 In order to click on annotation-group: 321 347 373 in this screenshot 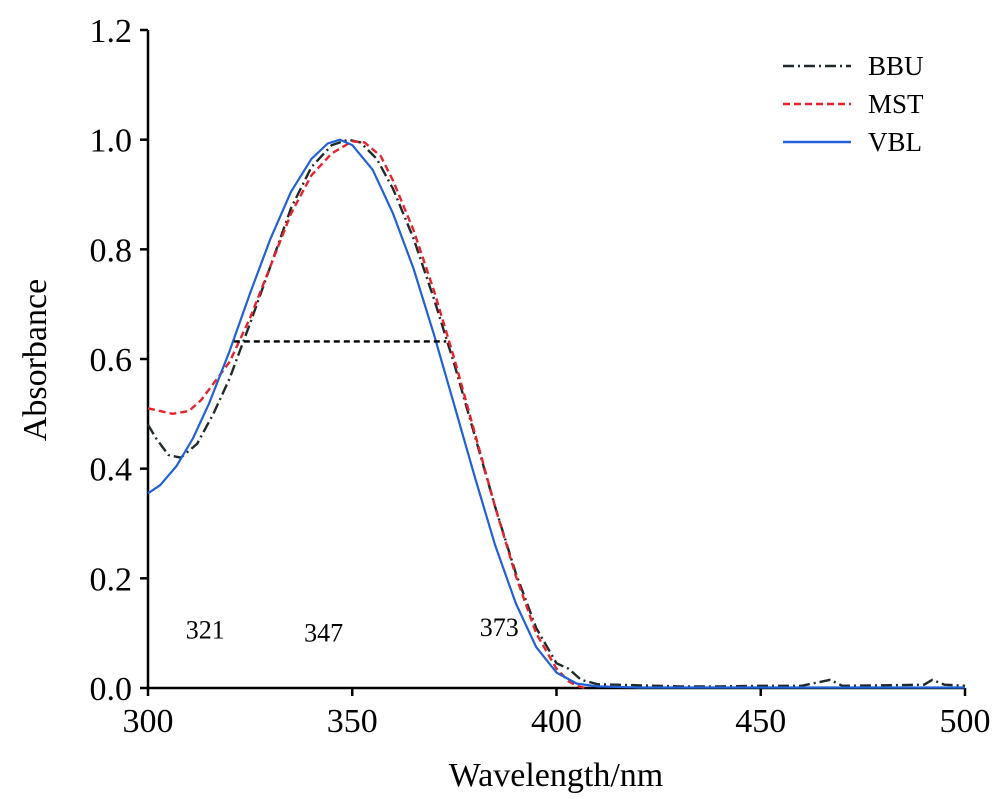, I will do `click(352, 630)`.